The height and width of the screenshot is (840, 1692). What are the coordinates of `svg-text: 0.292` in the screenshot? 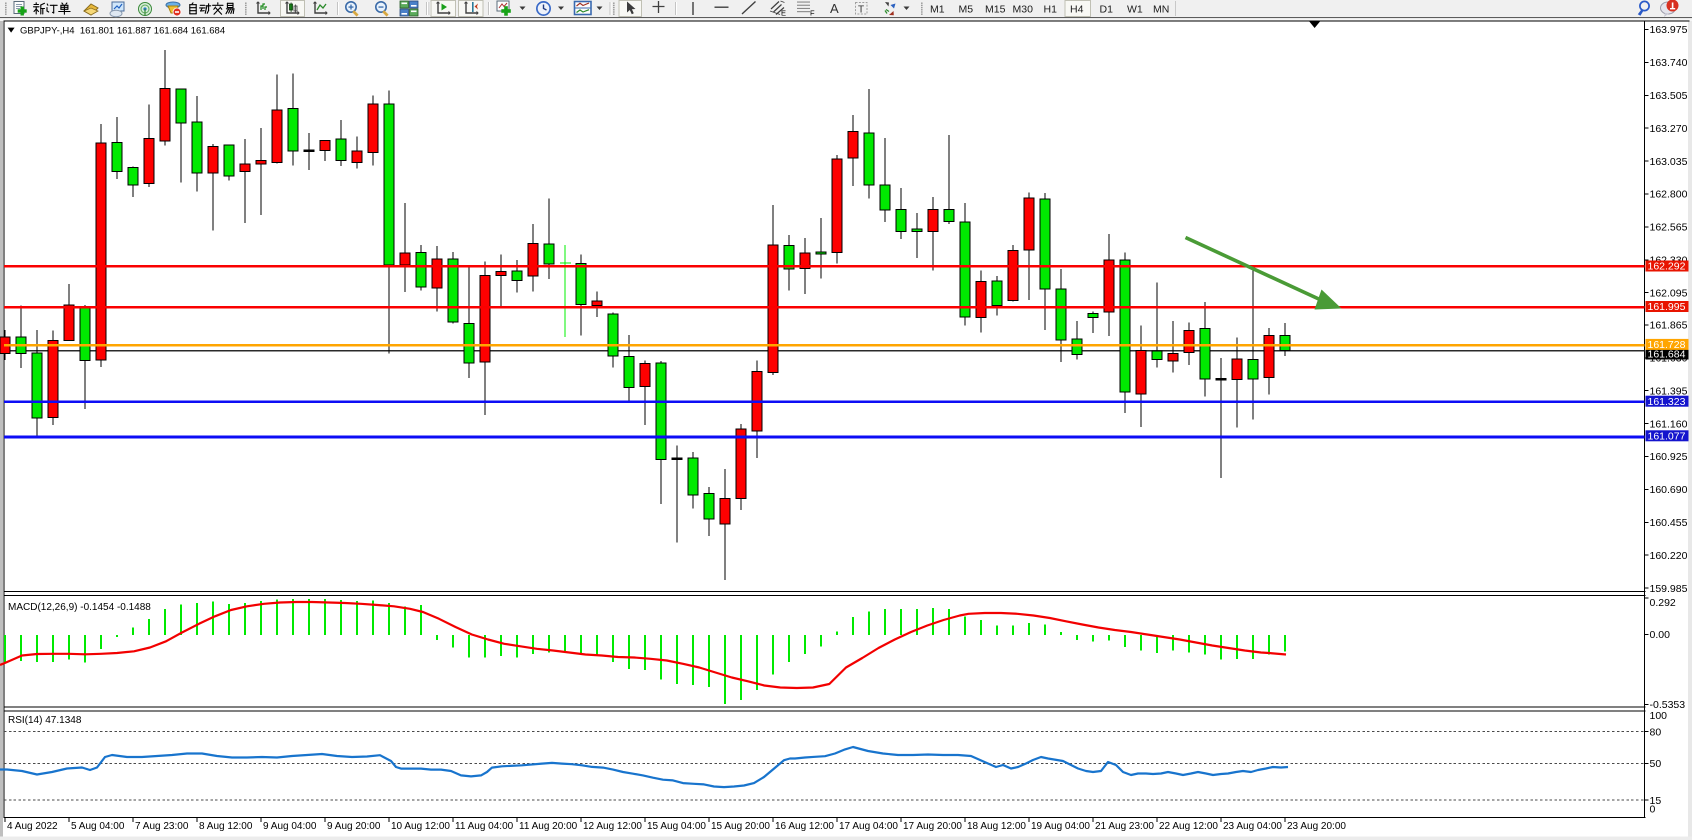 It's located at (1663, 603).